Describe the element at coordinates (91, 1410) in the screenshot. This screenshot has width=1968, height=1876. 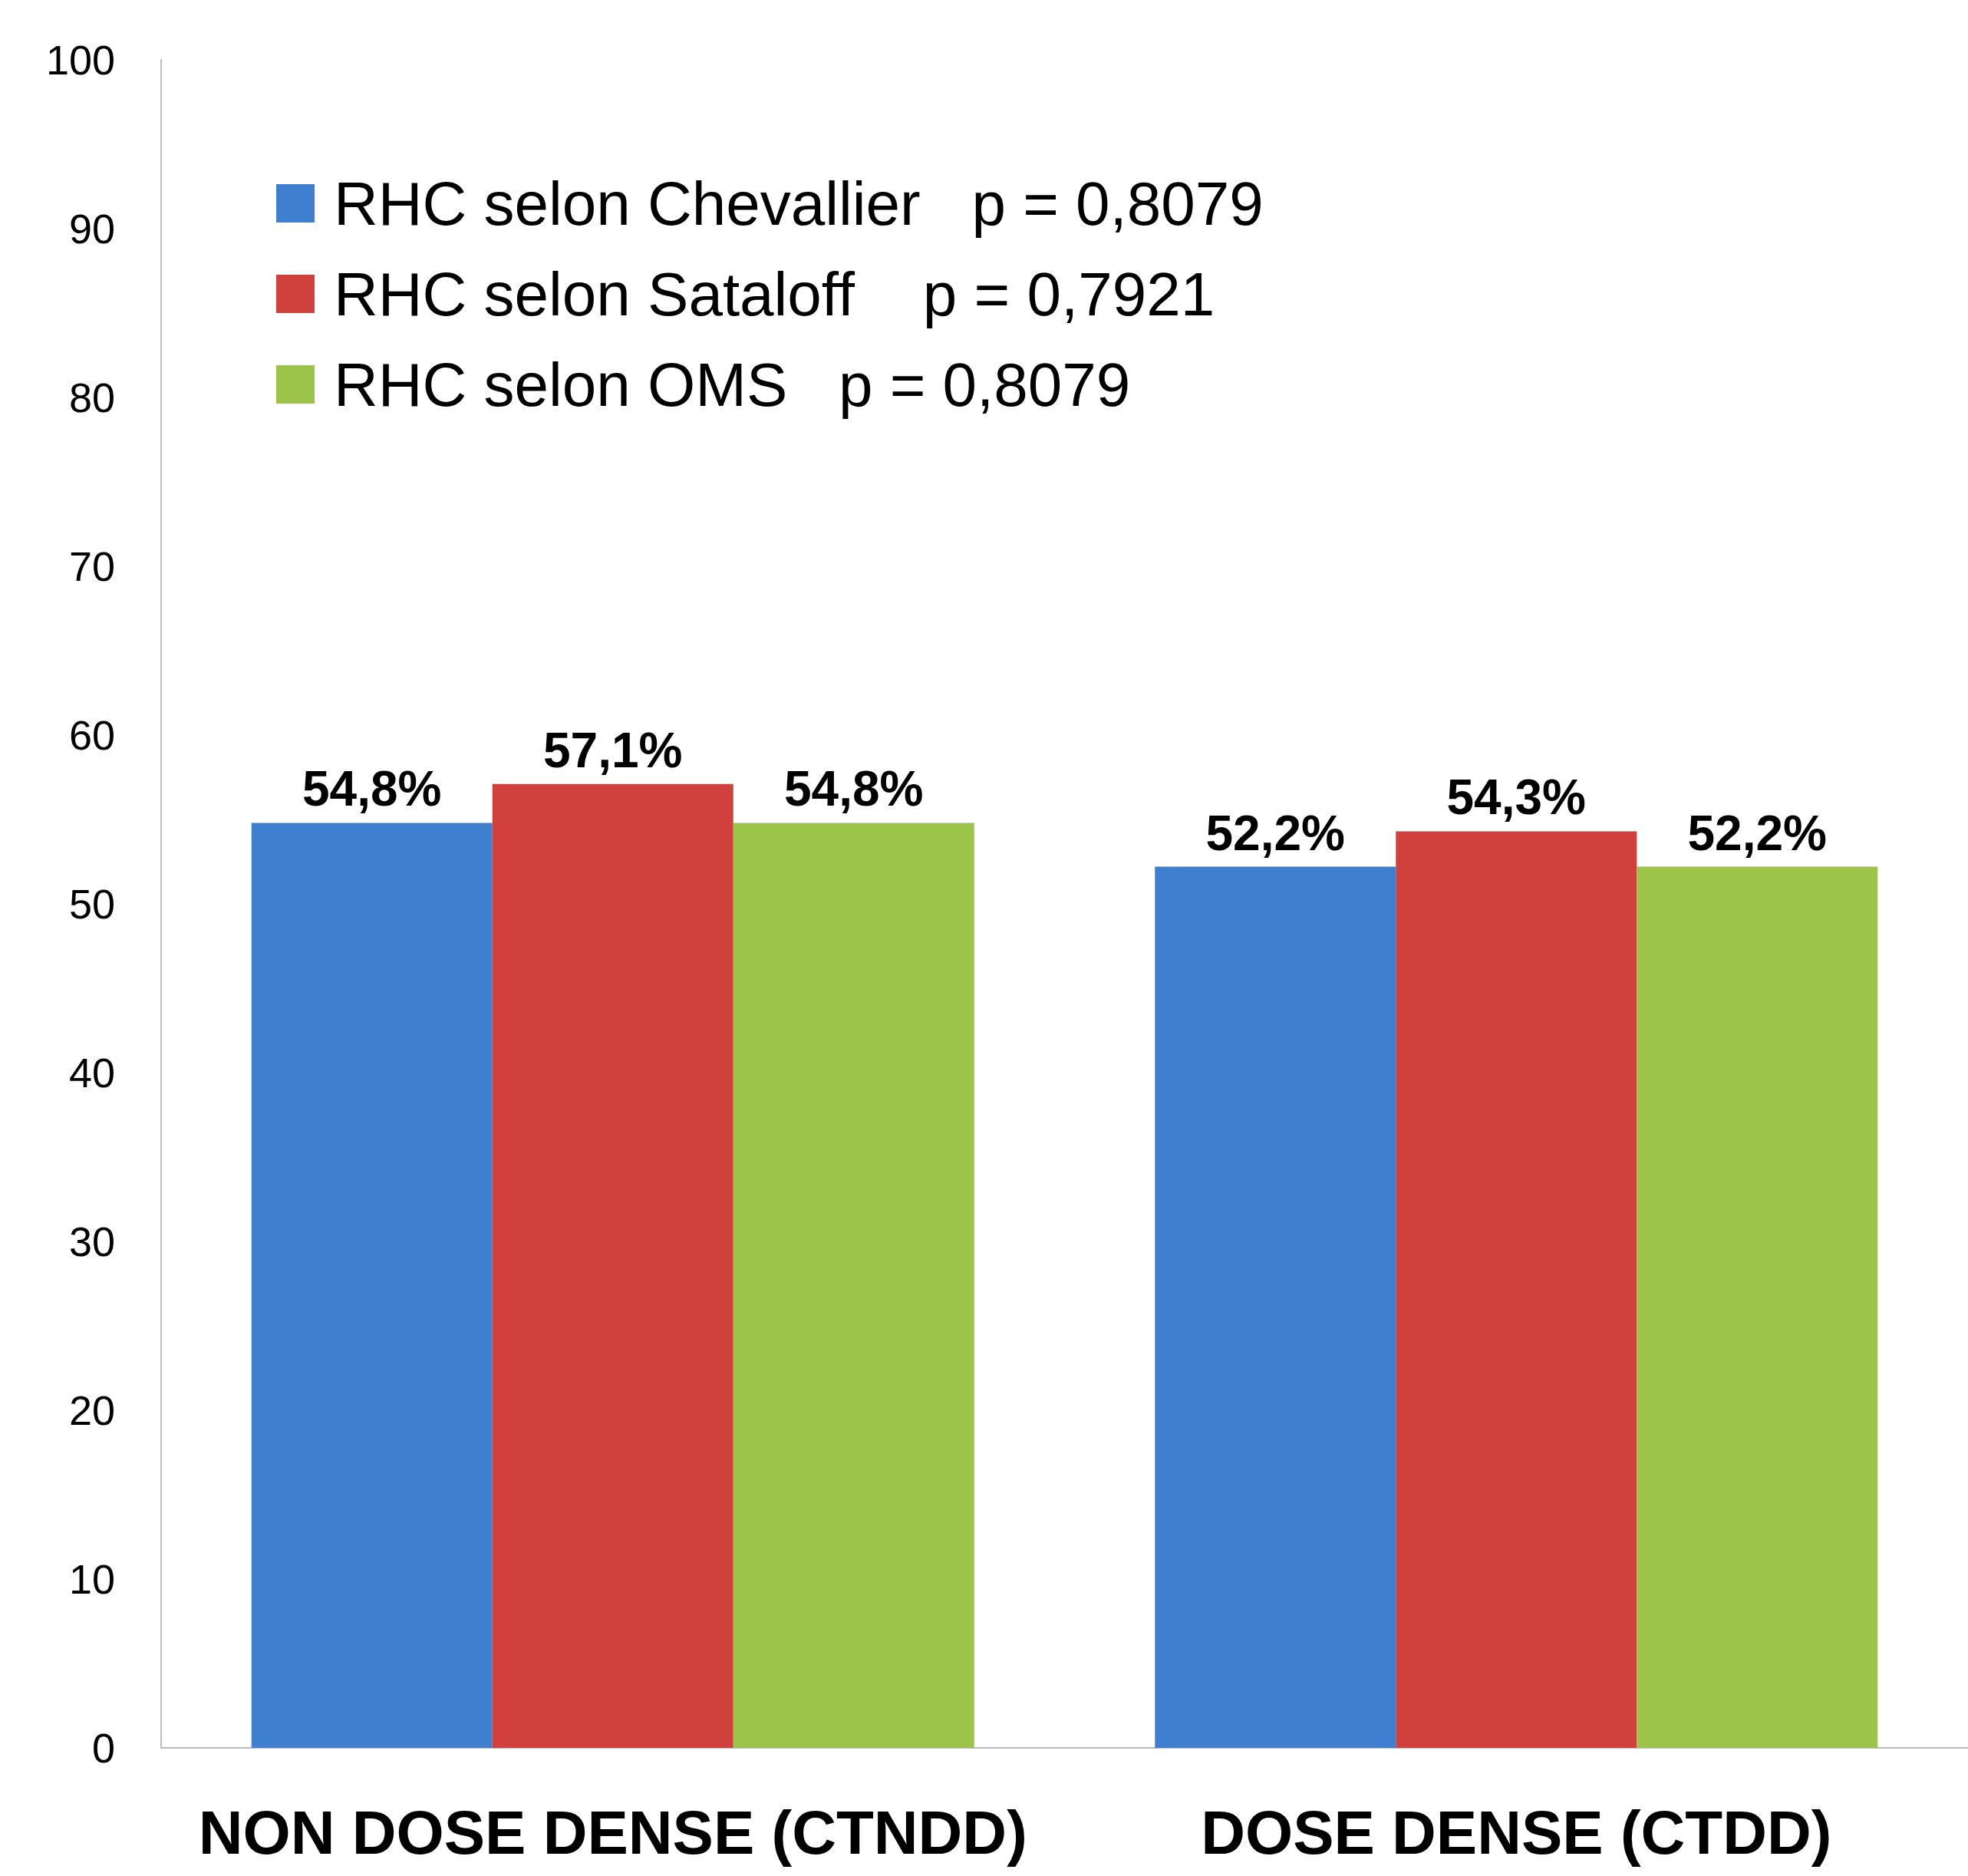
I see `y-tick-label: 20` at that location.